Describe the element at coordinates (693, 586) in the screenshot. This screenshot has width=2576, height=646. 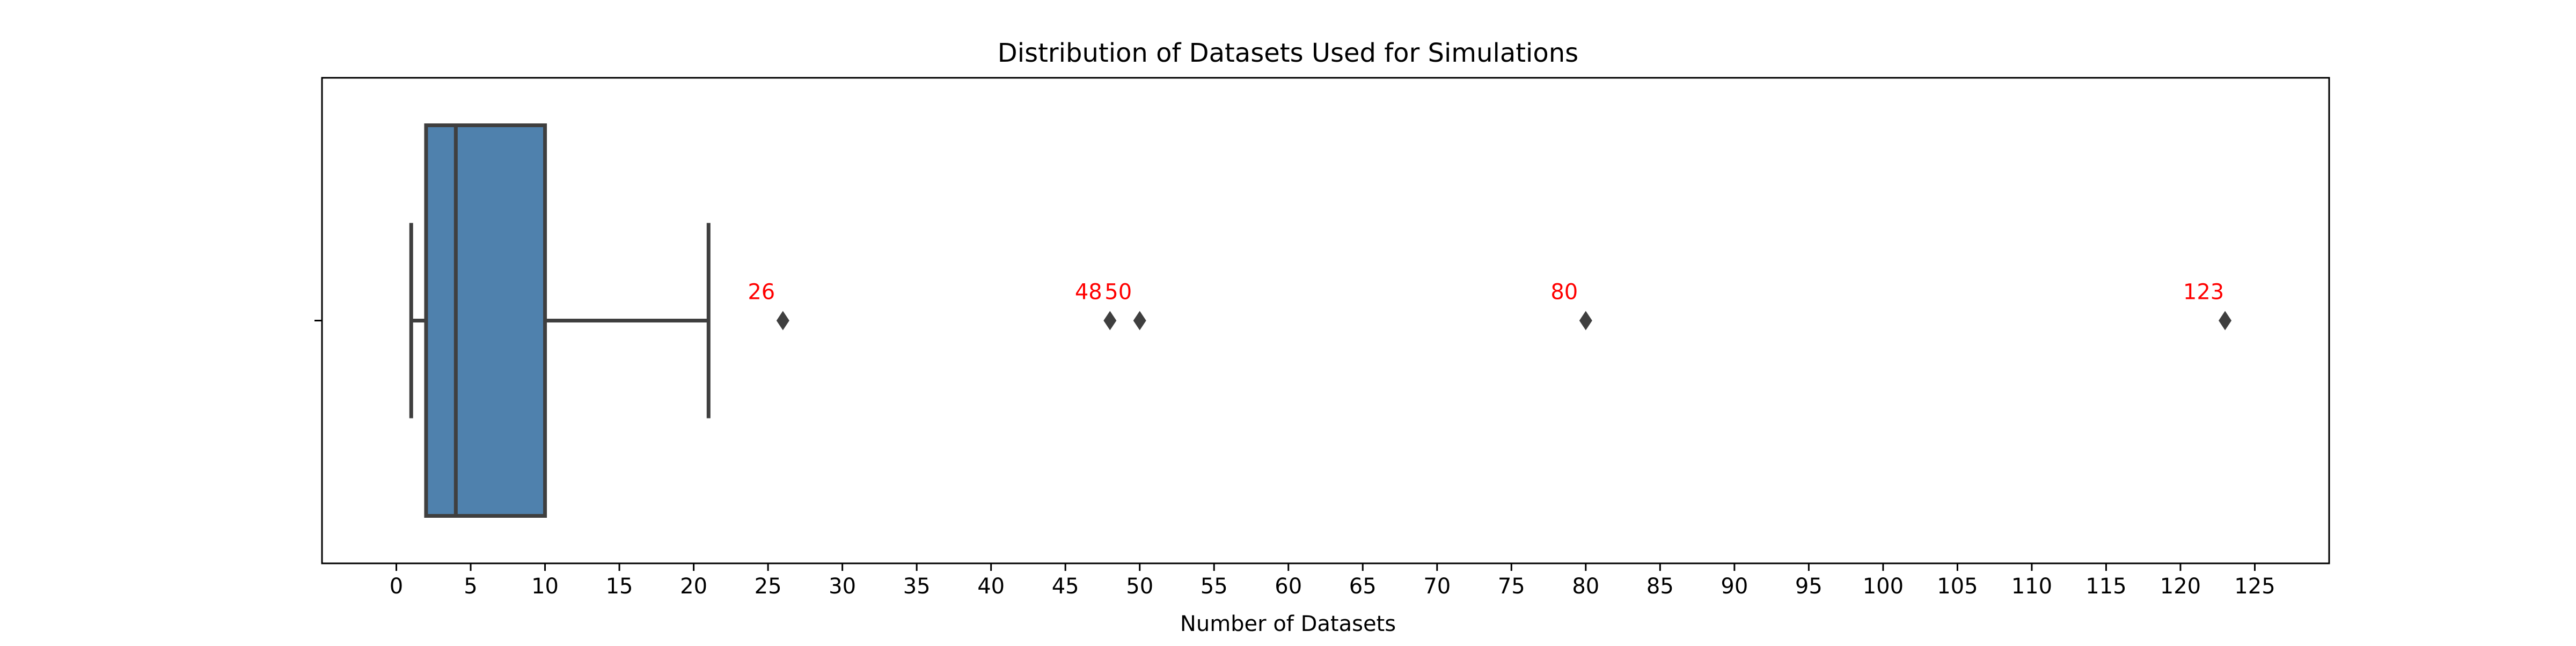
I see `x-tick-label: 20` at that location.